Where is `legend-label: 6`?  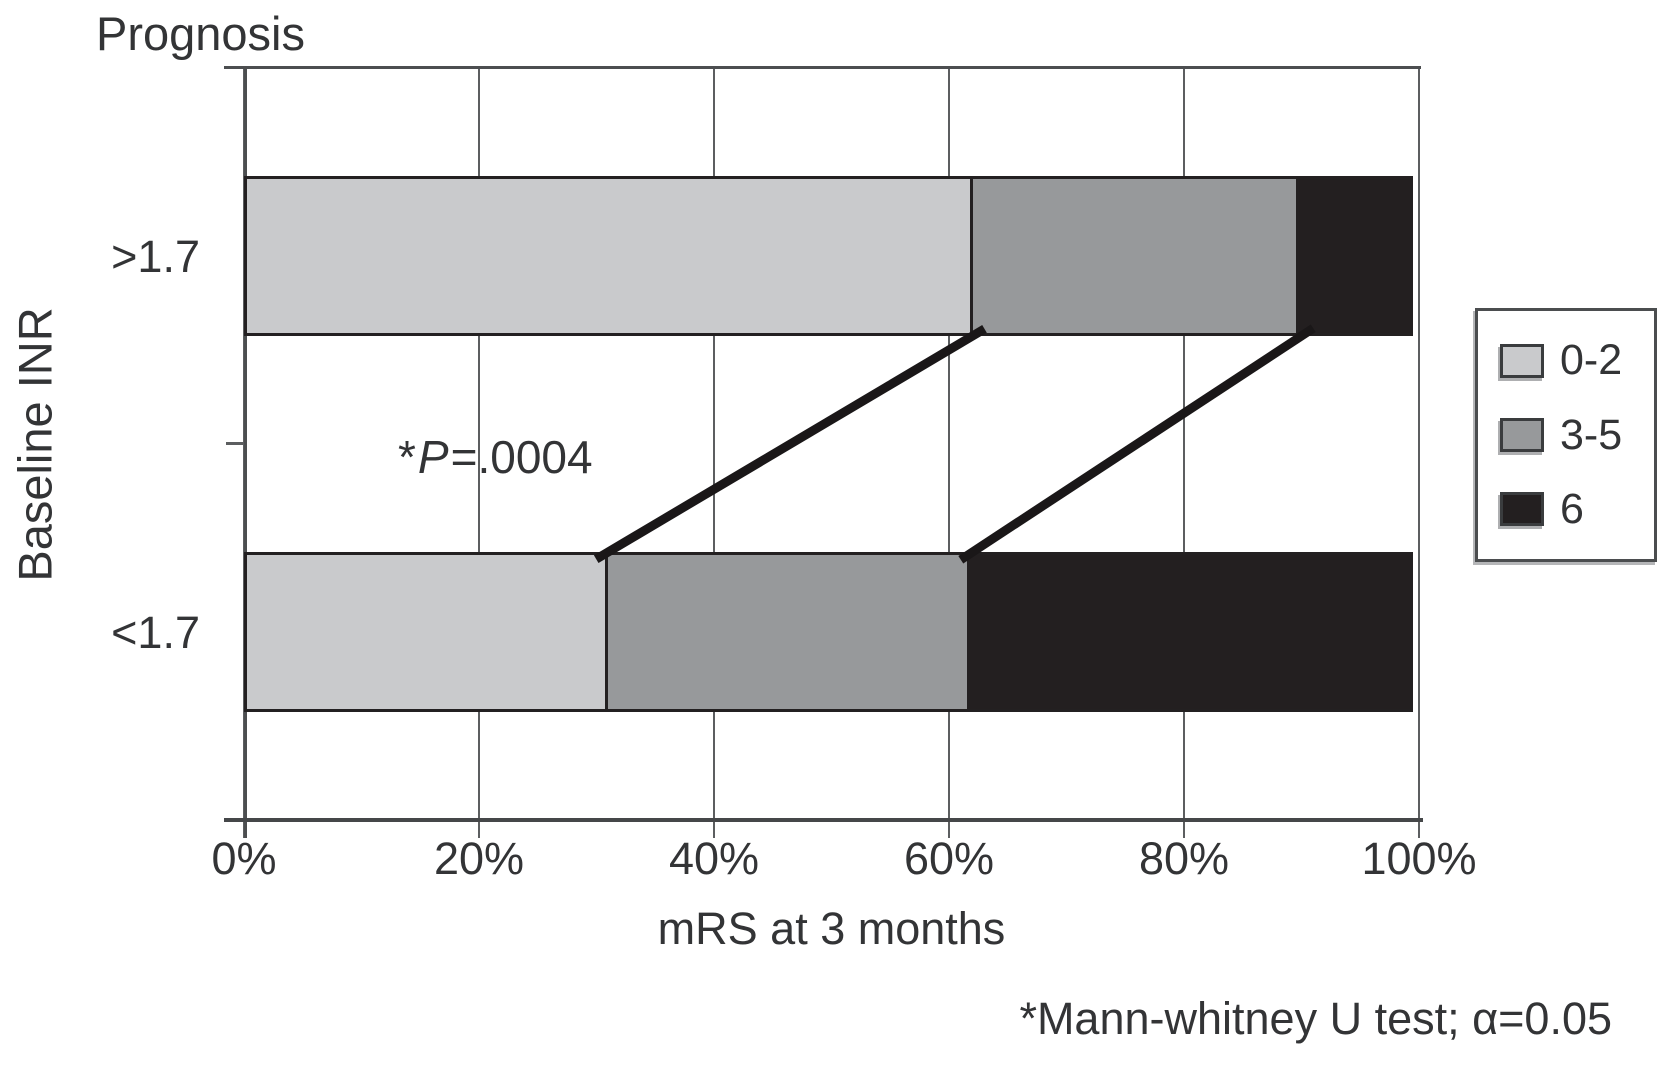 legend-label: 6 is located at coordinates (1572, 508).